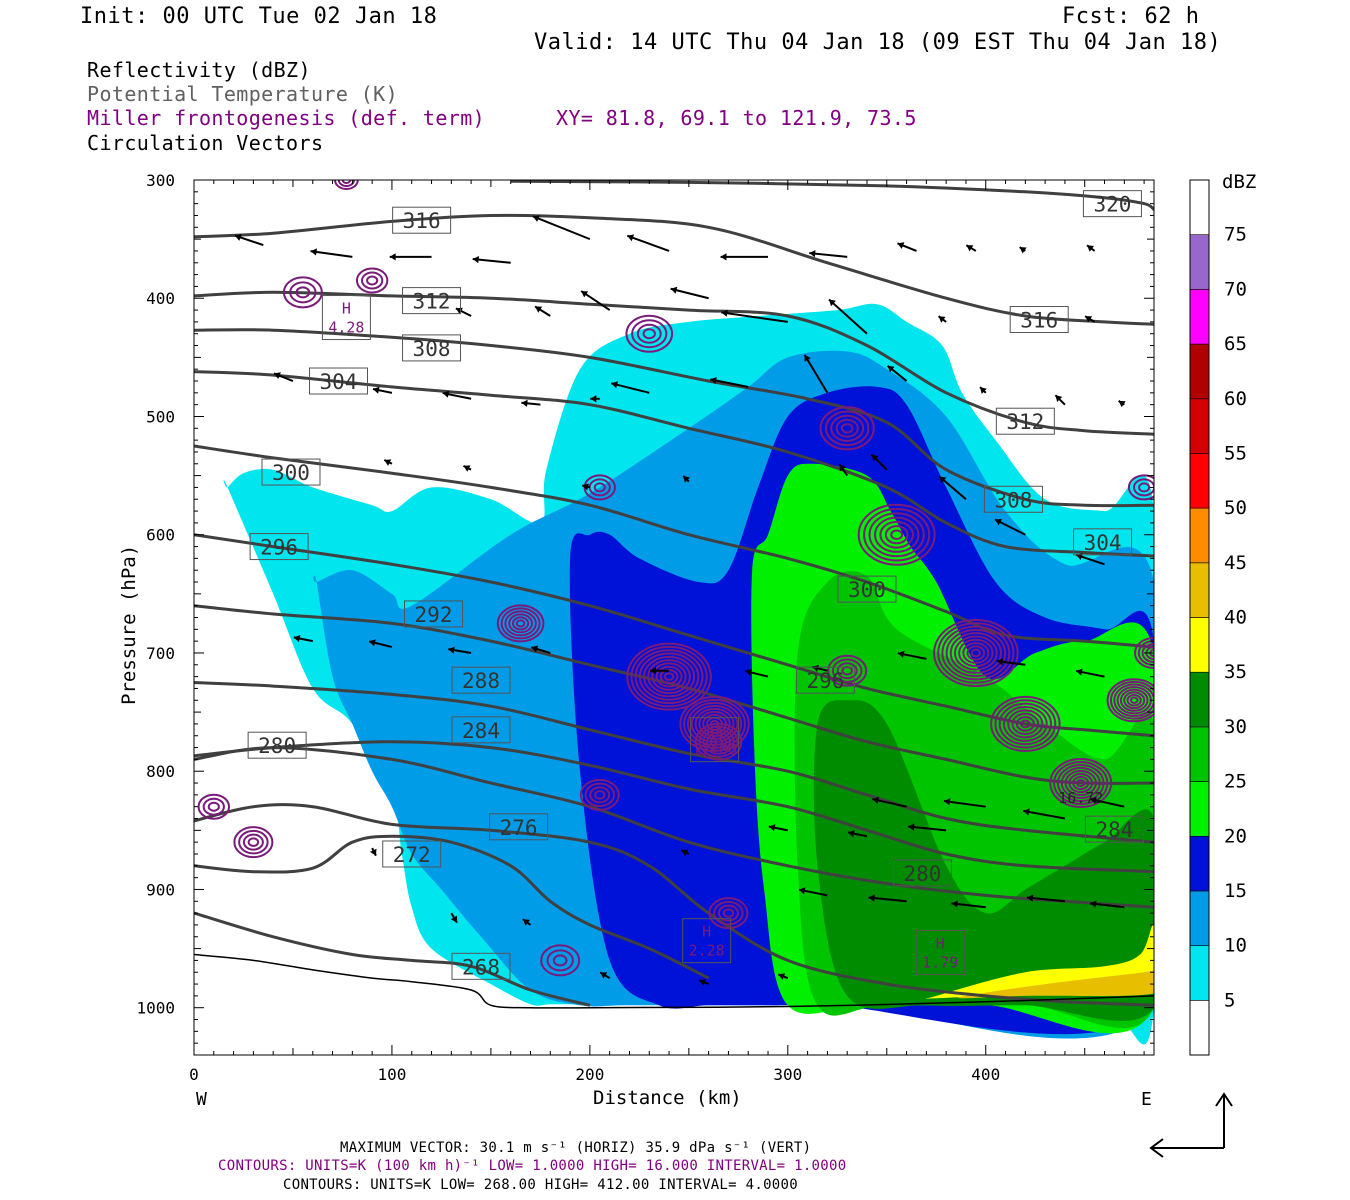 Image resolution: width=1350 pixels, height=1200 pixels. I want to click on theta-label-308: 308, so click(1013, 499).